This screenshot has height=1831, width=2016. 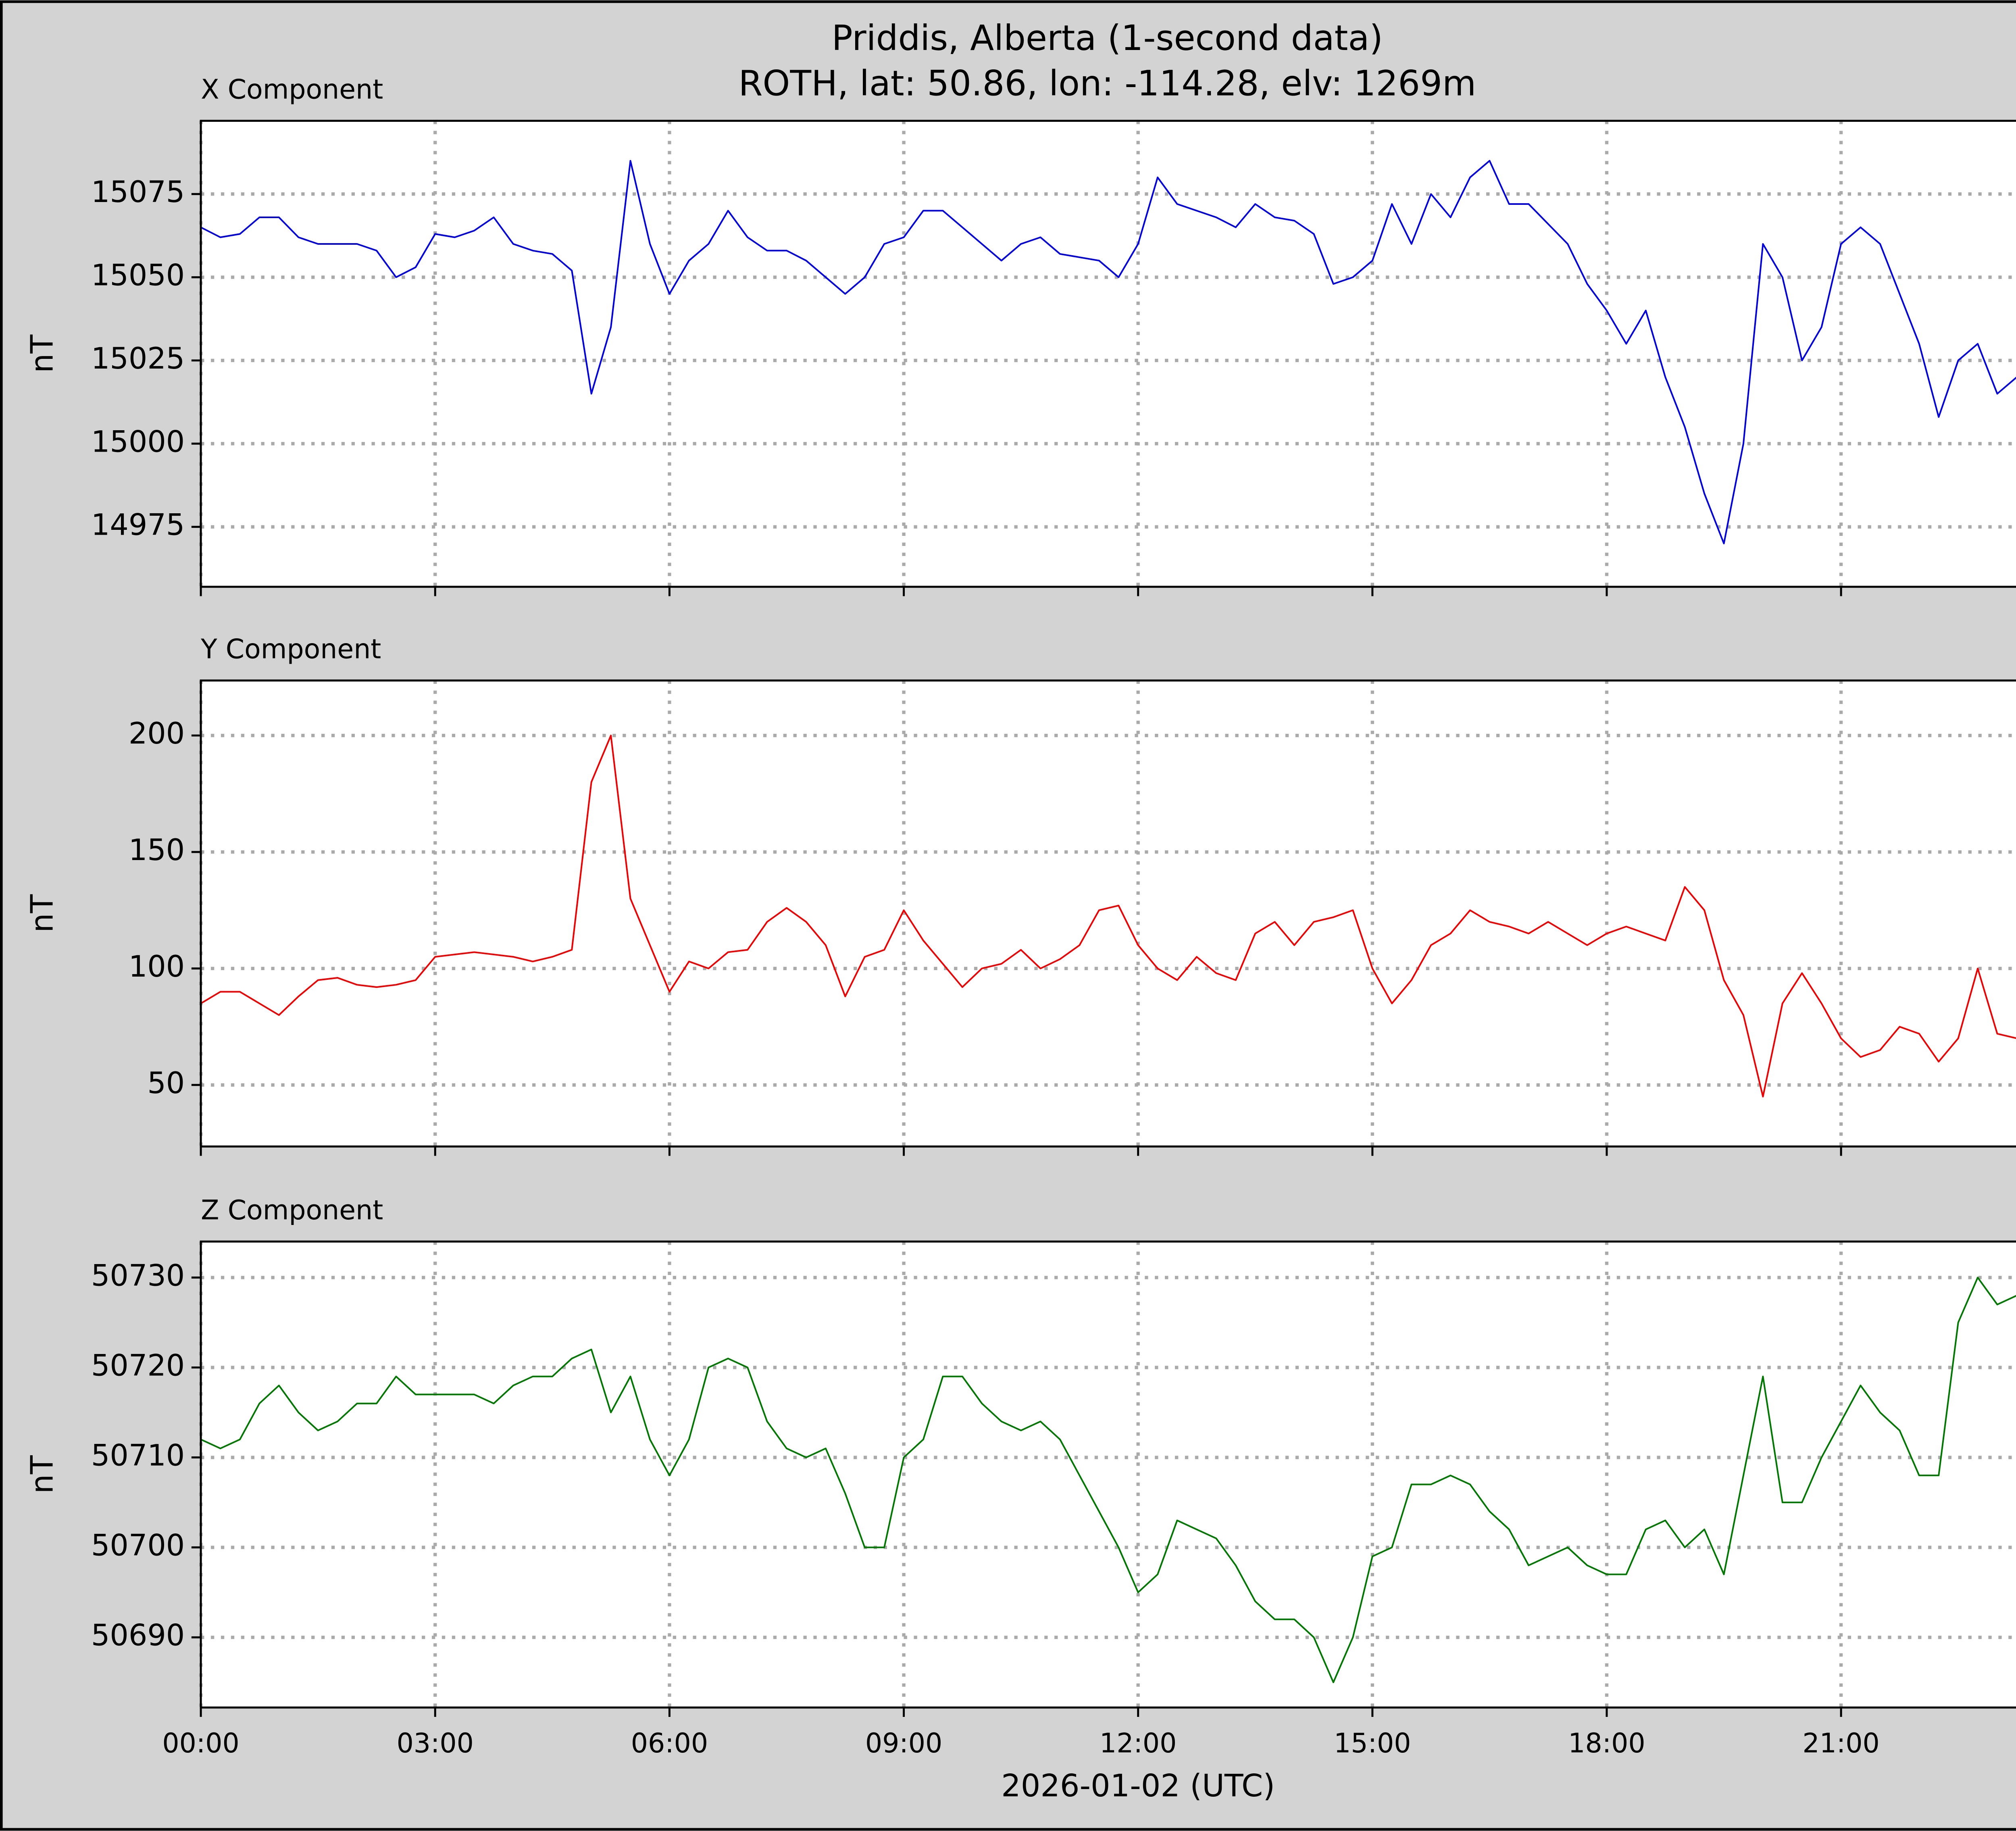 I want to click on y-tick-label: 50730, so click(x=138, y=1275).